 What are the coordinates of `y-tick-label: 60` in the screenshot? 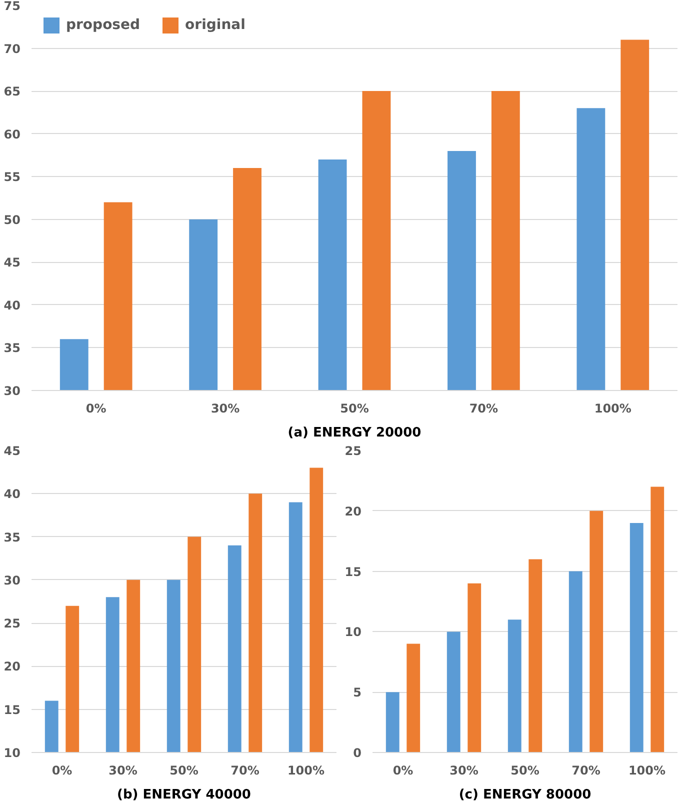 It's located at (12, 134).